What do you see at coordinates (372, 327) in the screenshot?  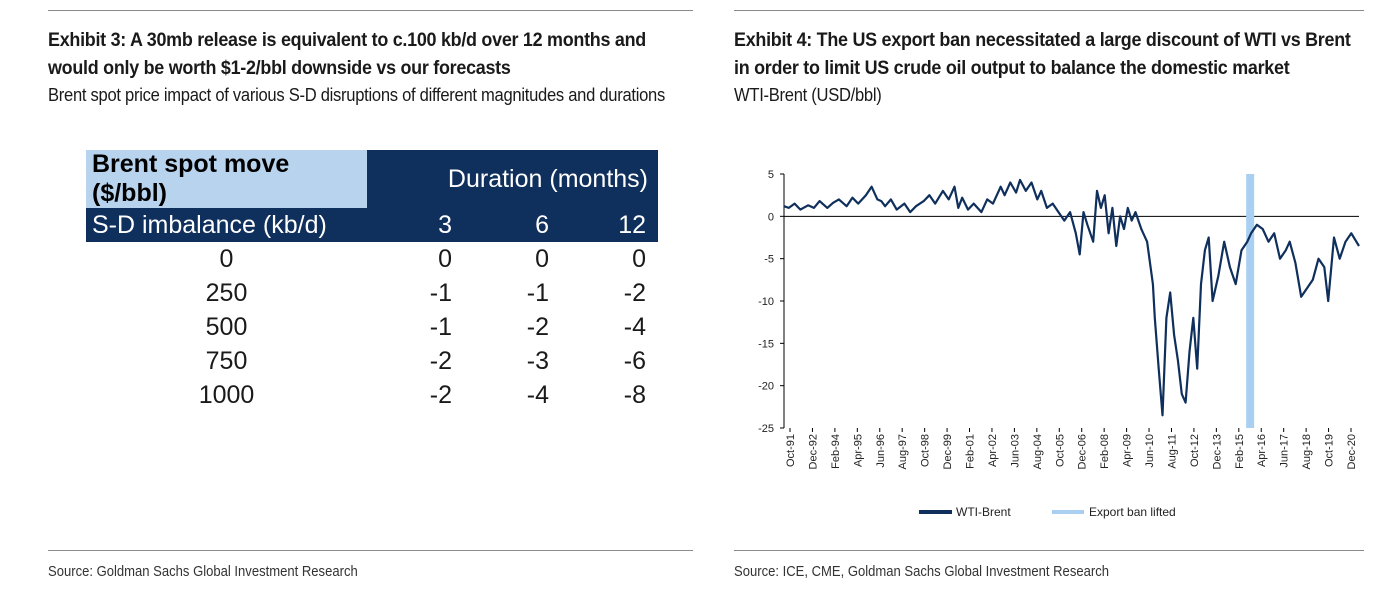 I see `table-row: 500 -1 -2 -4` at bounding box center [372, 327].